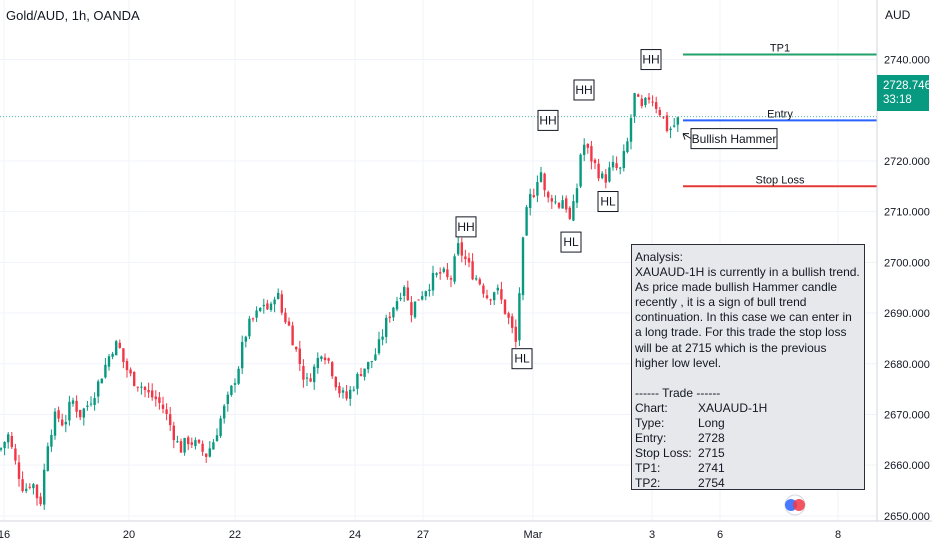 The height and width of the screenshot is (550, 932). What do you see at coordinates (5, 535) in the screenshot?
I see `x-tick-label: 16` at bounding box center [5, 535].